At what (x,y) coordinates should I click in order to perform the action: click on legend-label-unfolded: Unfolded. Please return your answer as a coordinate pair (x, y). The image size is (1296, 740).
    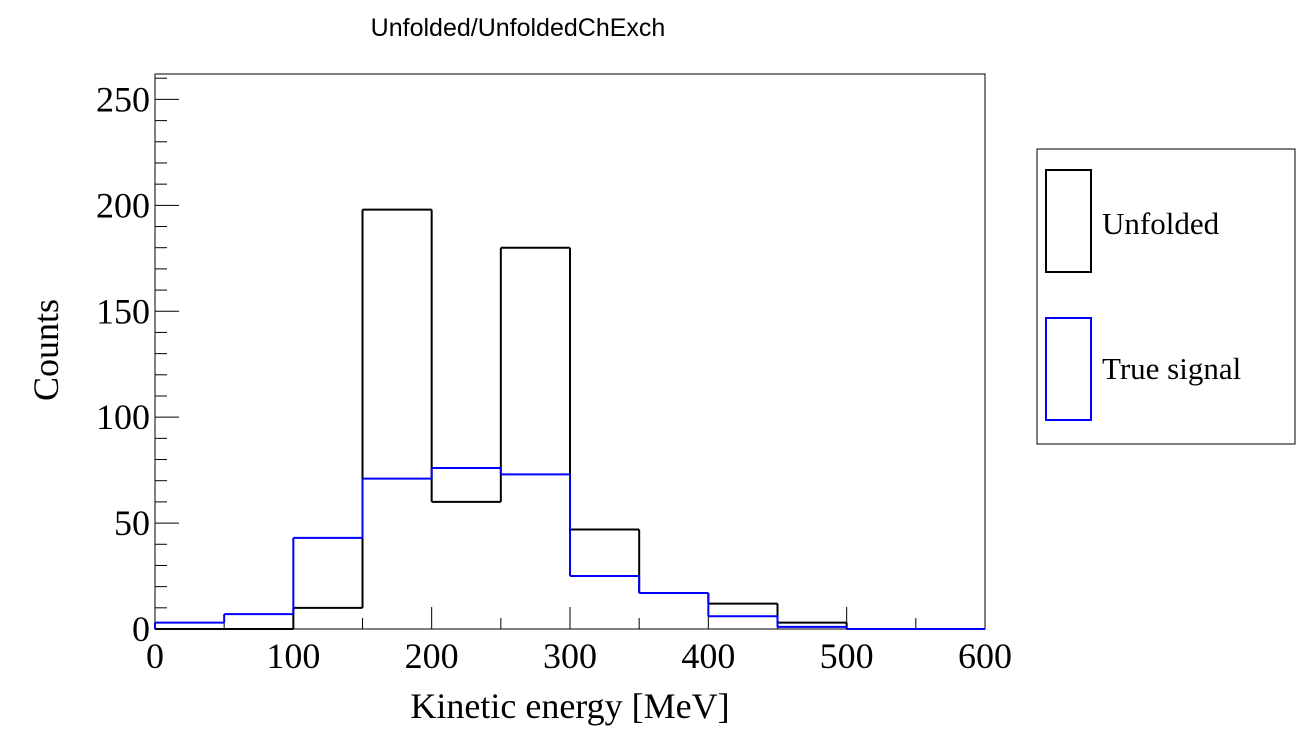
    Looking at the image, I should click on (1161, 223).